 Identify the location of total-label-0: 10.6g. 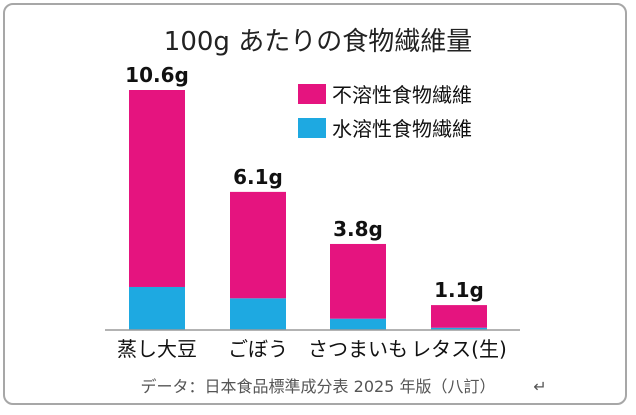
(157, 75).